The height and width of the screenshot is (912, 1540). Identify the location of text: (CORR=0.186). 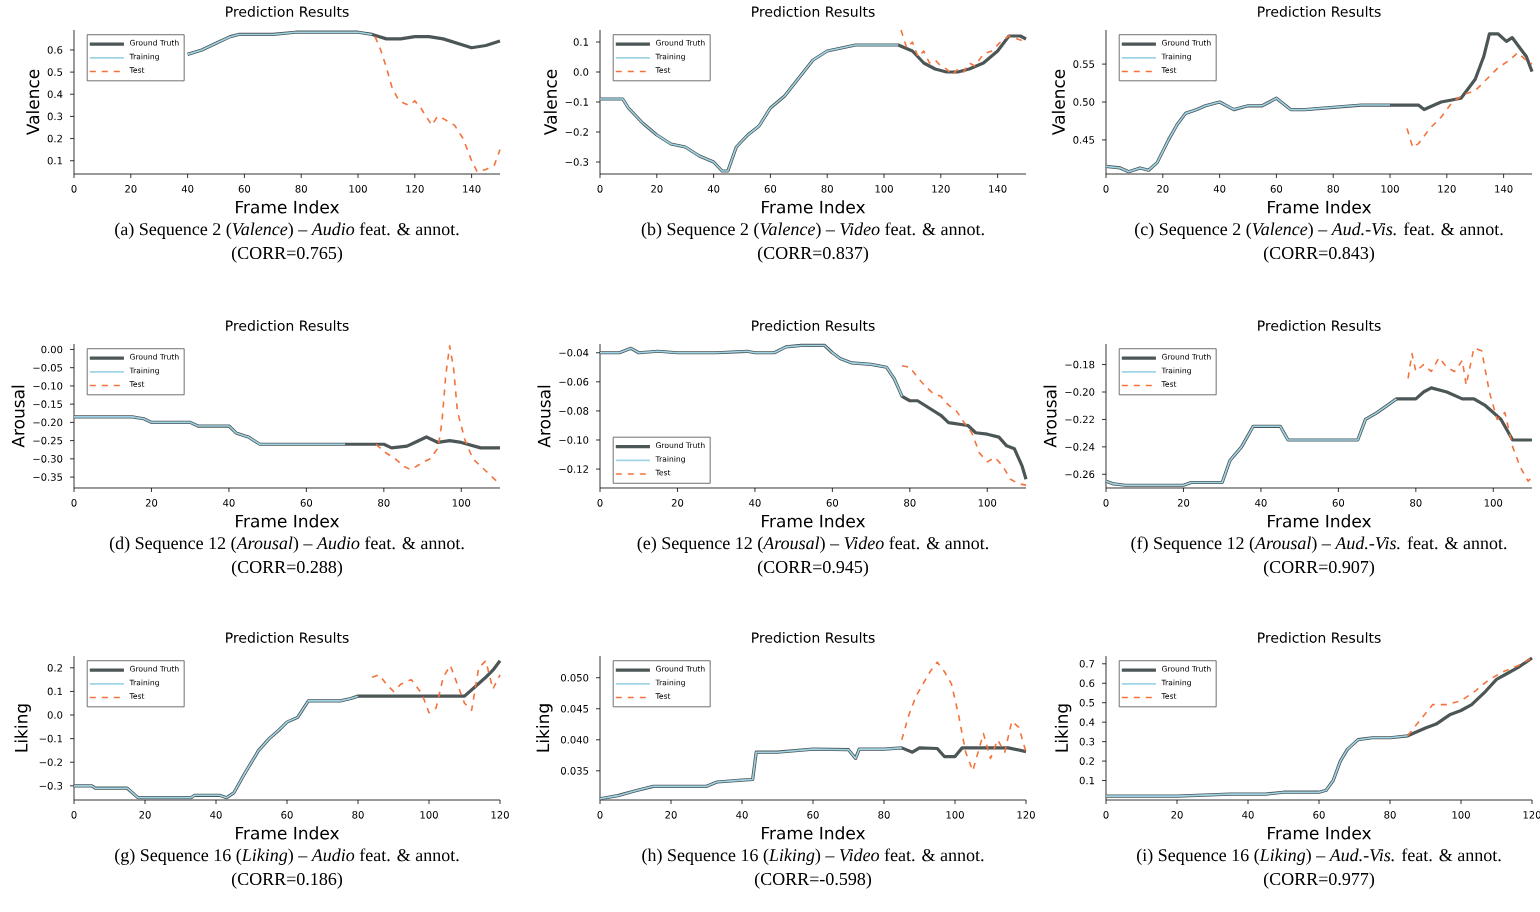
(287, 880).